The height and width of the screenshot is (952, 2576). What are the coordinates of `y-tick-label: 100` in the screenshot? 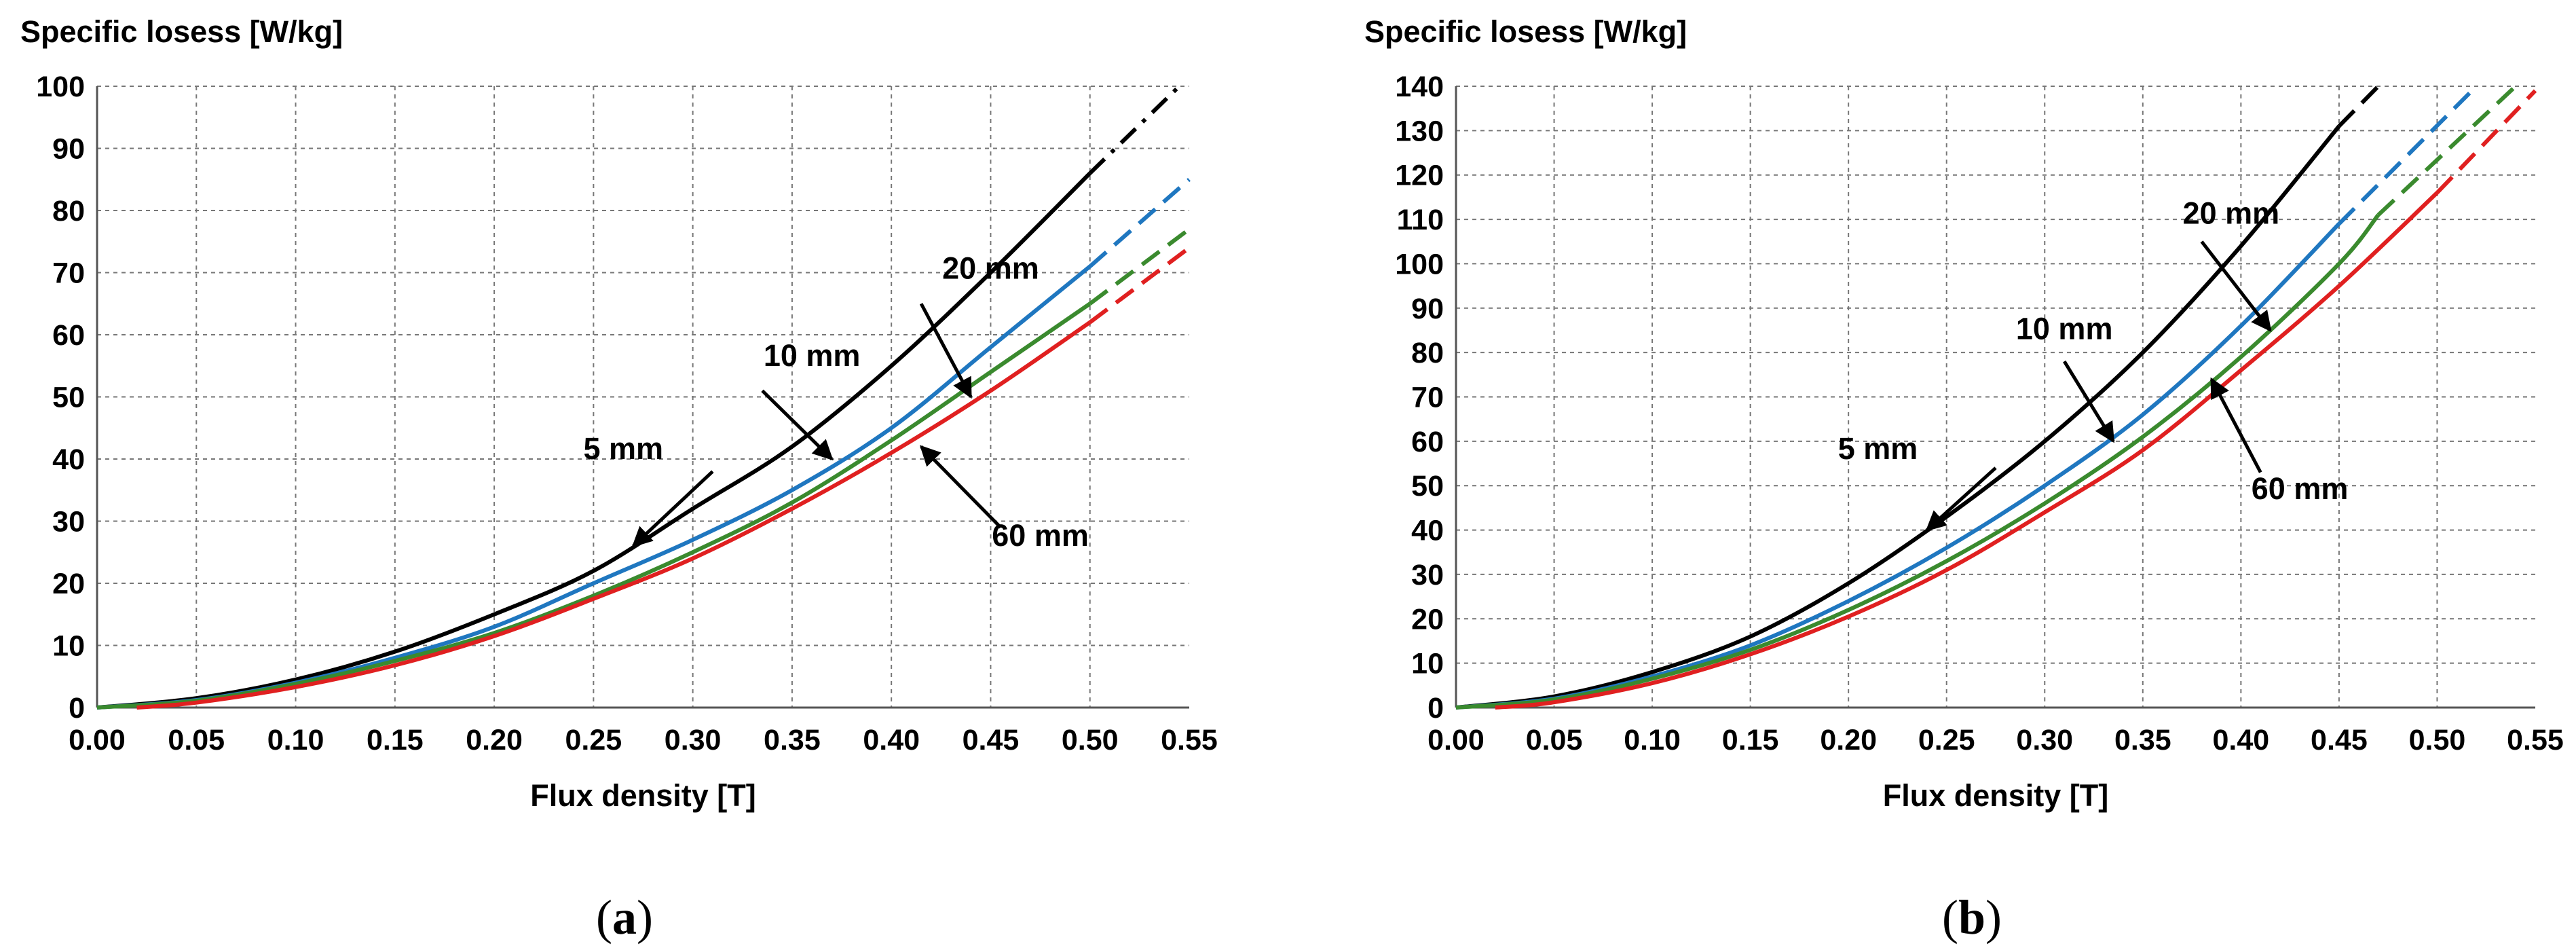 It's located at (1420, 264).